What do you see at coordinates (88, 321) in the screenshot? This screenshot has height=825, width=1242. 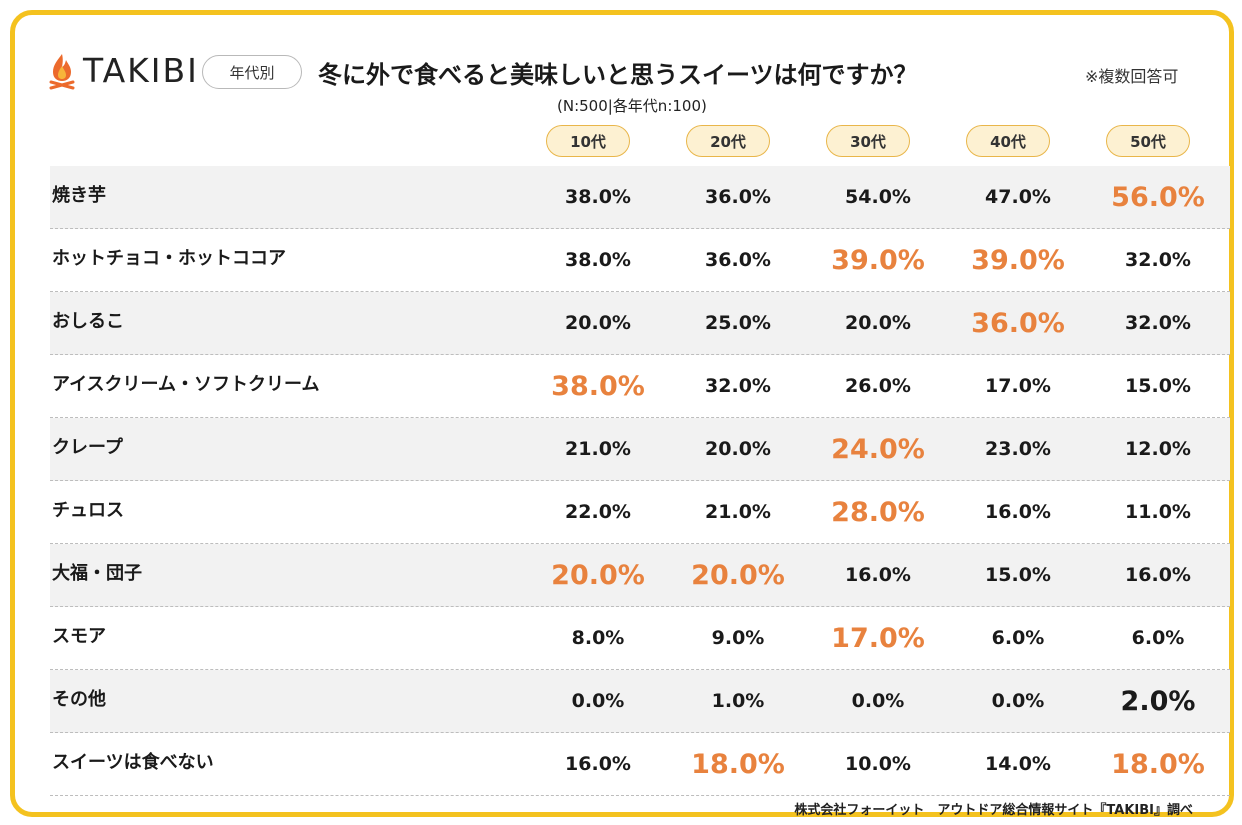 I see `row-label: おしるこ` at bounding box center [88, 321].